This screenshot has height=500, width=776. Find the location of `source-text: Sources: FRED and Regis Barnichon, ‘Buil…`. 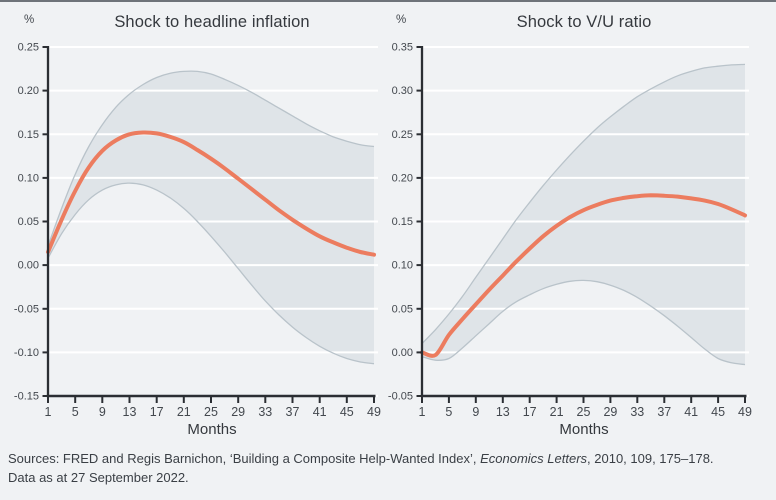

source-text: Sources: FRED and Regis Barnichon, ‘Buil… is located at coordinates (244, 458).